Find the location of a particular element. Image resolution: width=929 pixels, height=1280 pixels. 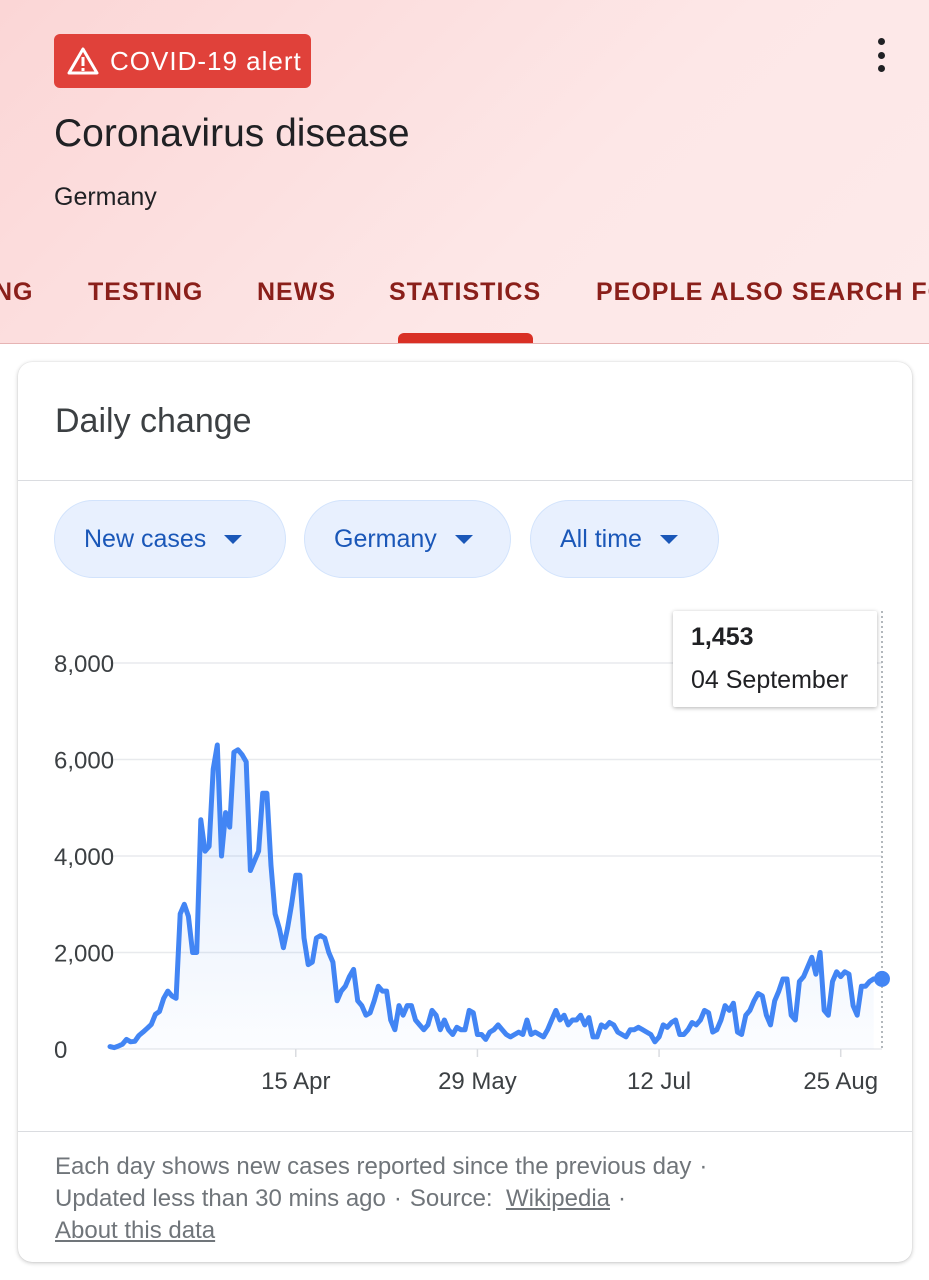

y-tick-label: 2,000 is located at coordinates (84, 954).